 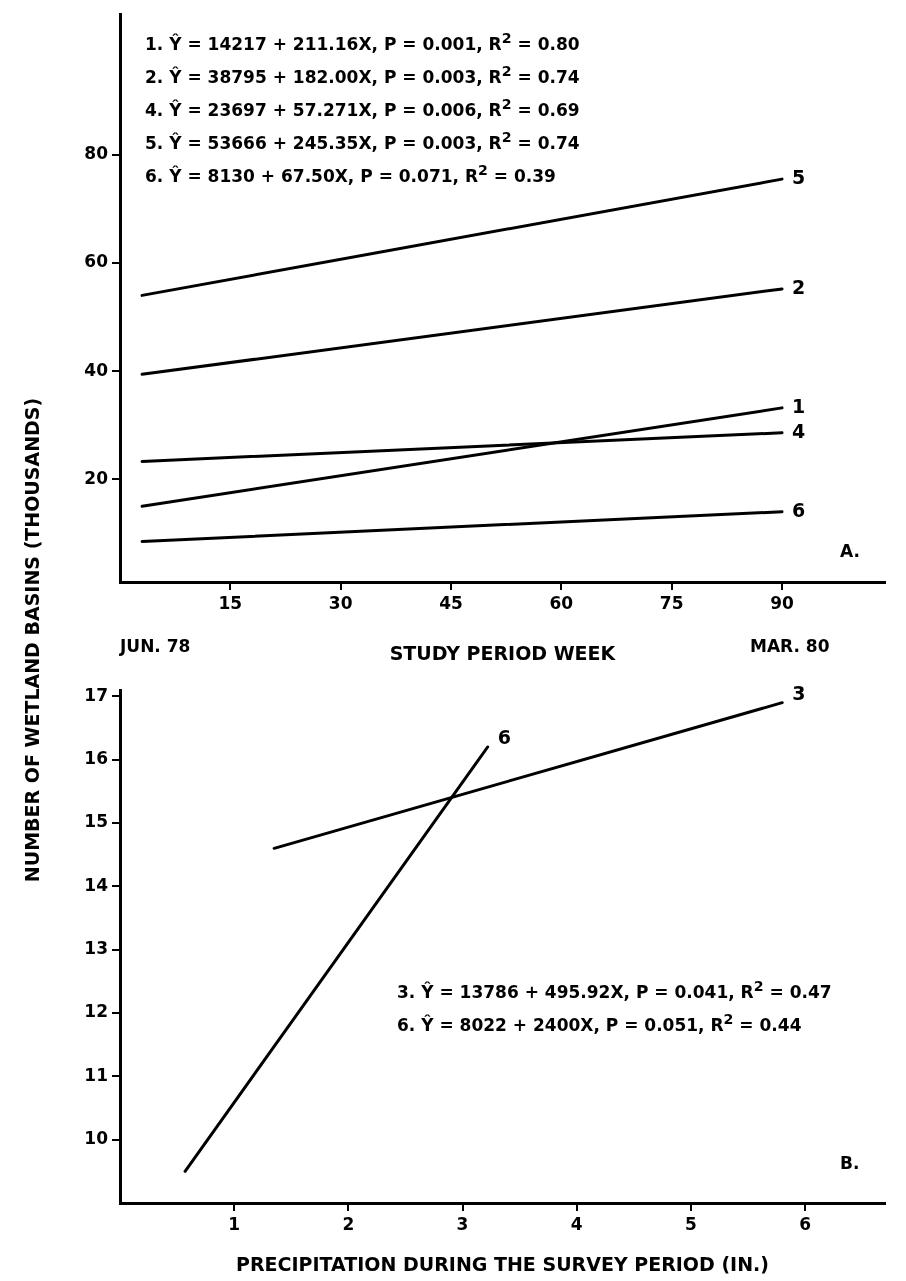 I want to click on x-tick-label: 6, so click(x=805, y=1223).